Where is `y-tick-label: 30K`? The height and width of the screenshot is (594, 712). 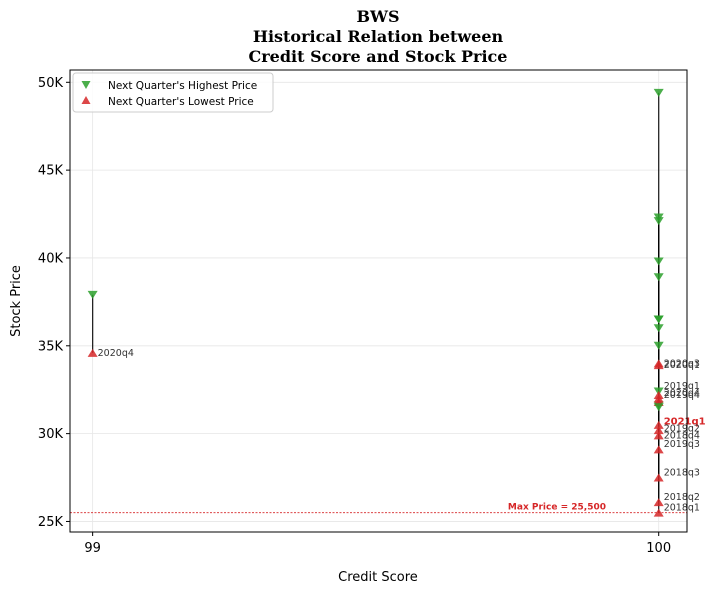 y-tick-label: 30K is located at coordinates (51, 434).